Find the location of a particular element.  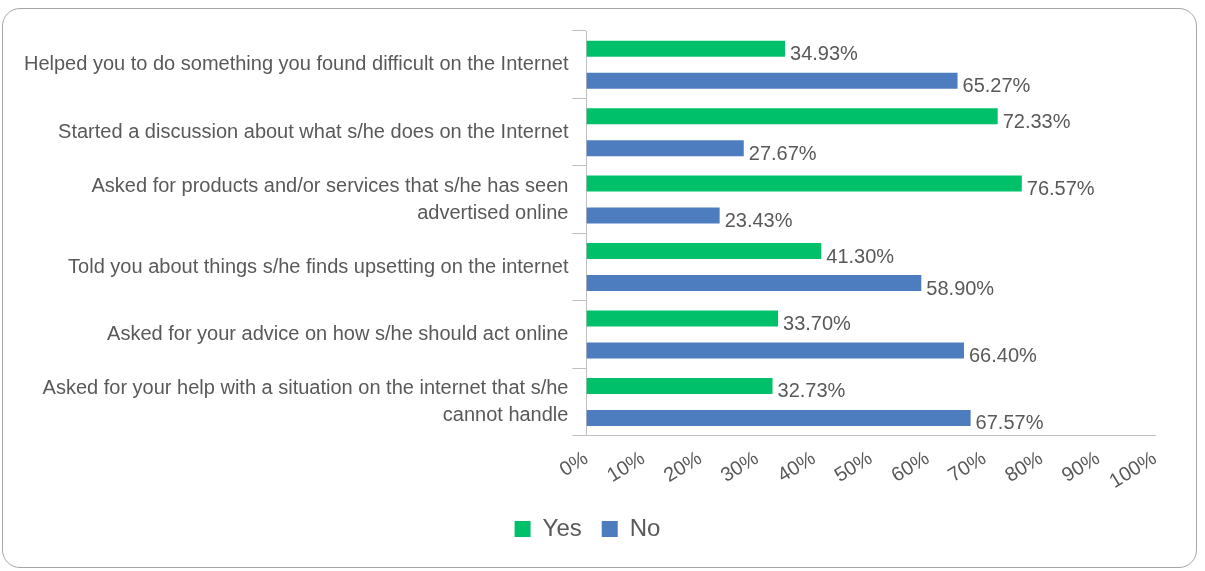

legend-label: No is located at coordinates (645, 527).